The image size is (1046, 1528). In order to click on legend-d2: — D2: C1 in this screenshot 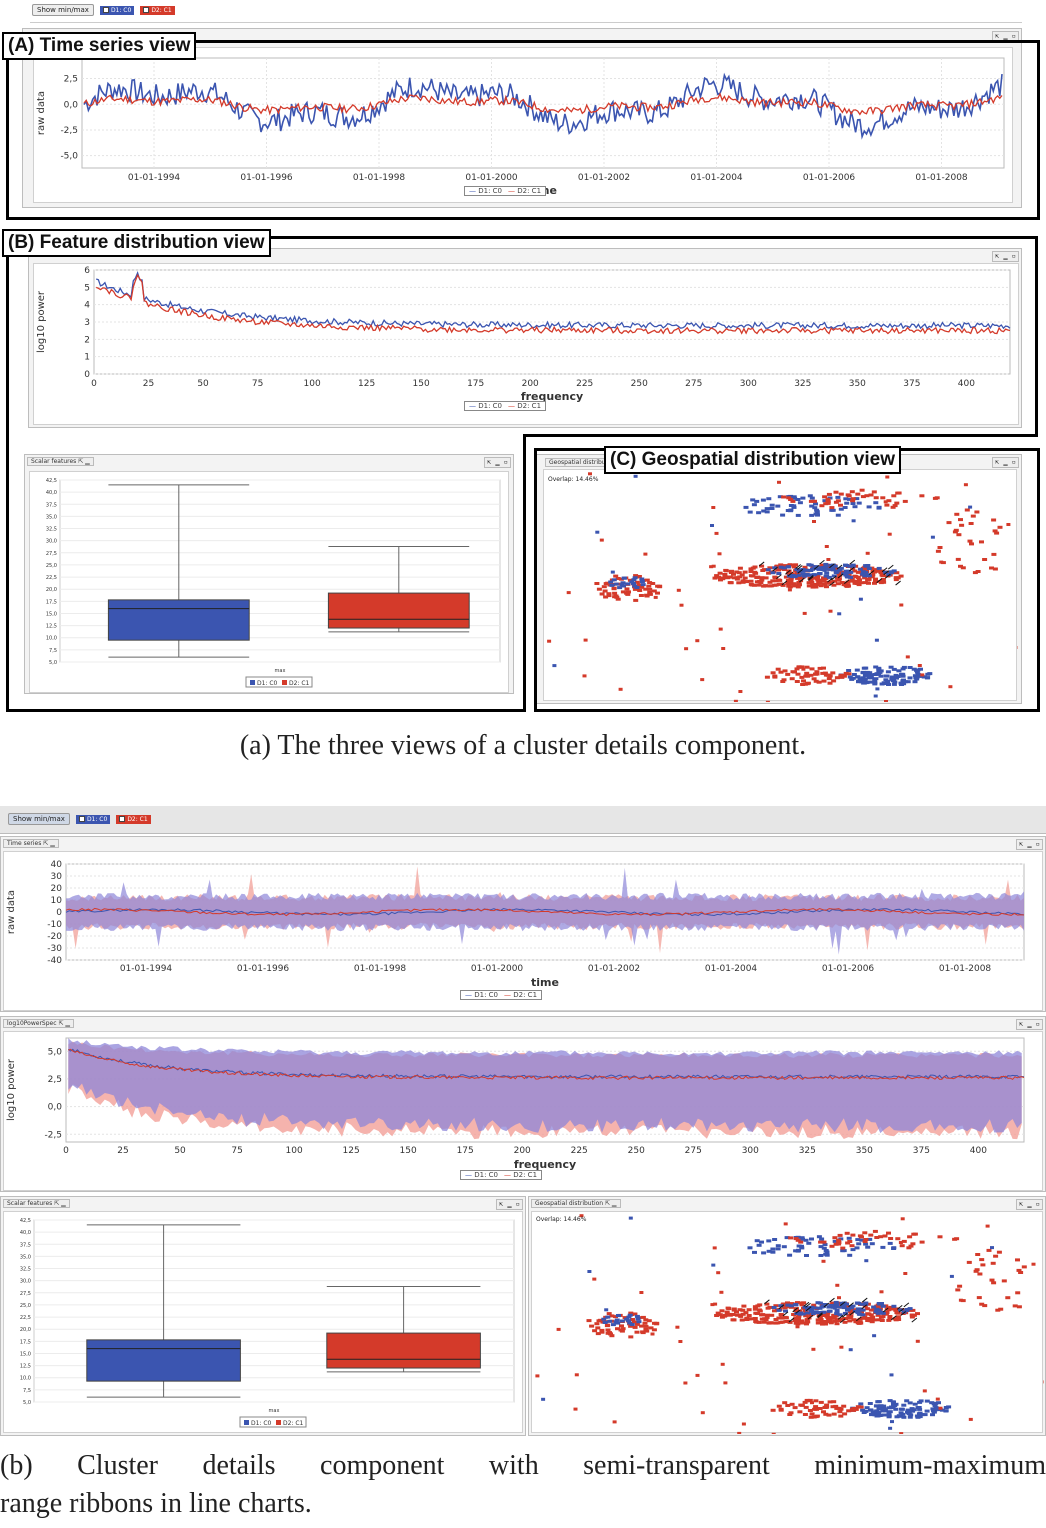, I will do `click(525, 406)`.